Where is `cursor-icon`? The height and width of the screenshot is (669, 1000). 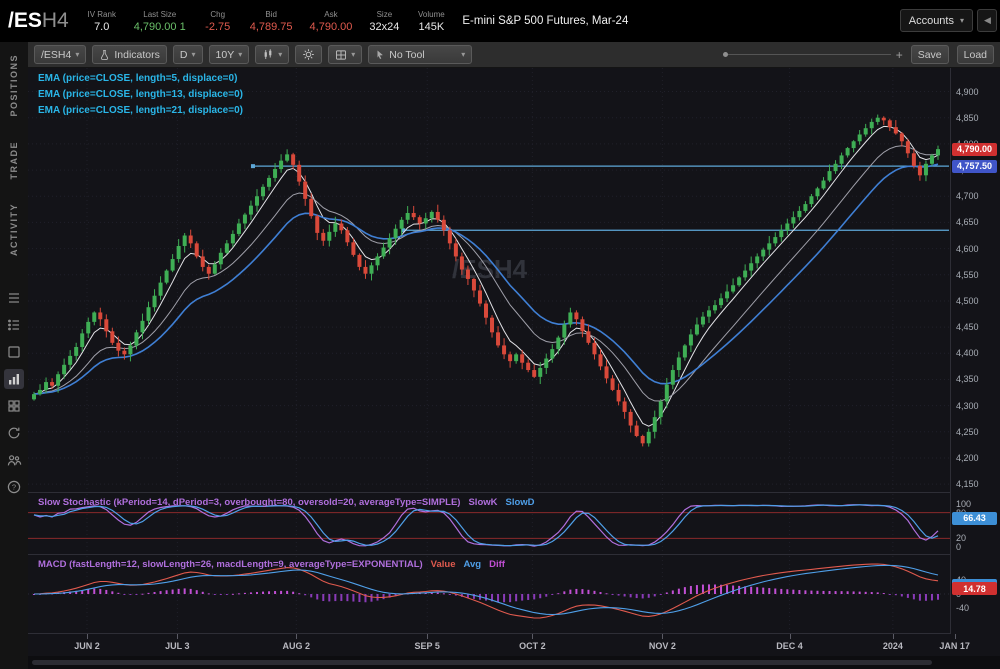 cursor-icon is located at coordinates (380, 54).